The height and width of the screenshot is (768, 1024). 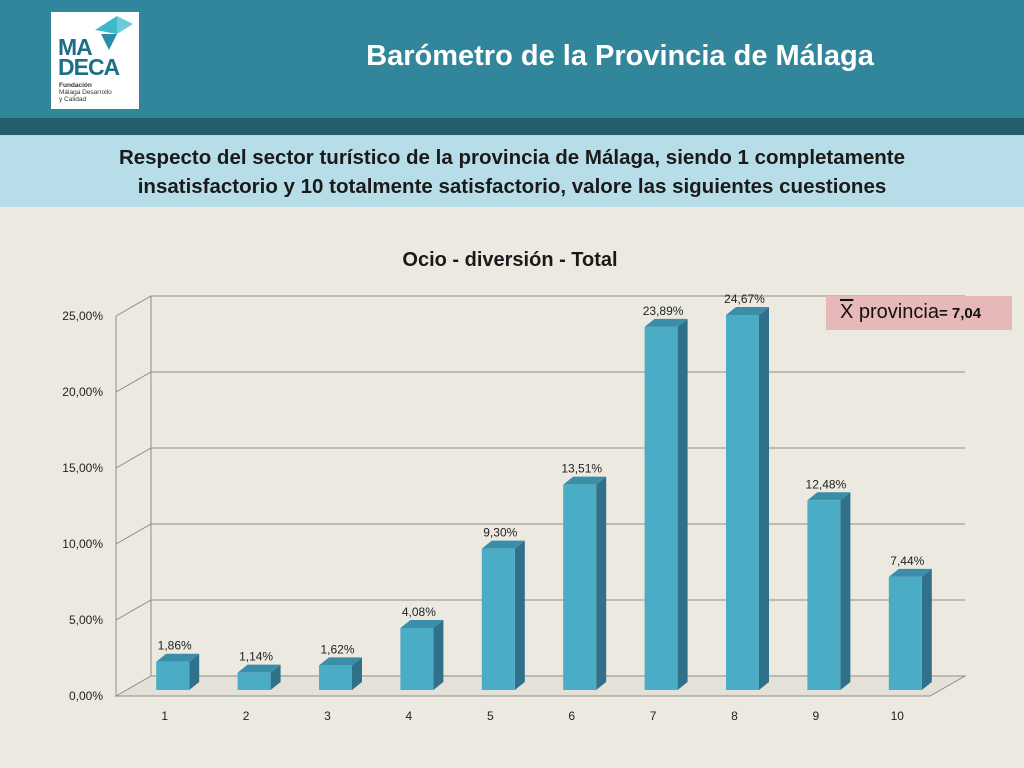 What do you see at coordinates (86, 620) in the screenshot?
I see `y-tick-label: 5,00%` at bounding box center [86, 620].